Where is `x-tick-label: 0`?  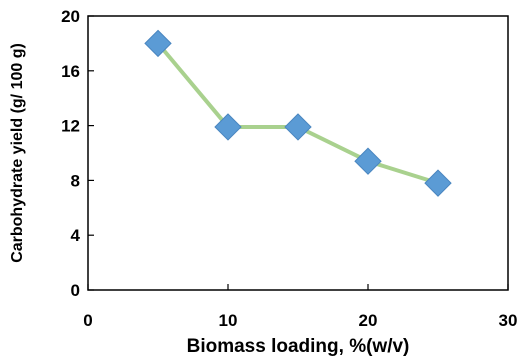 x-tick-label: 0 is located at coordinates (87, 320).